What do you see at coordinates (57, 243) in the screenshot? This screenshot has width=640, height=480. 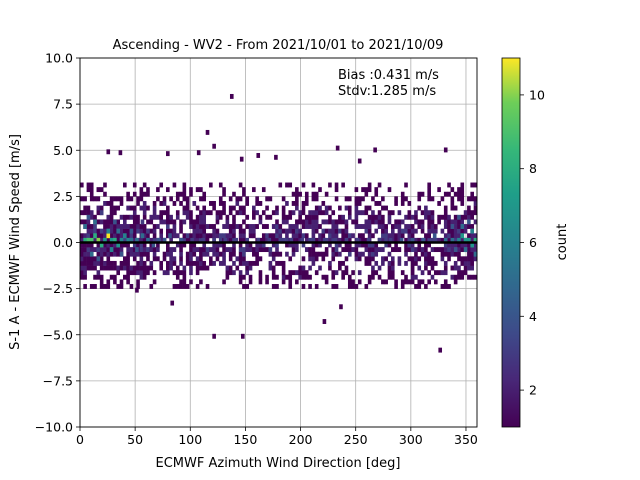 I see `y-axis-ticks: −10.0 −7.5 −5.0 −2.5 0.0 2.5 5.0 7.5 10.0` at bounding box center [57, 243].